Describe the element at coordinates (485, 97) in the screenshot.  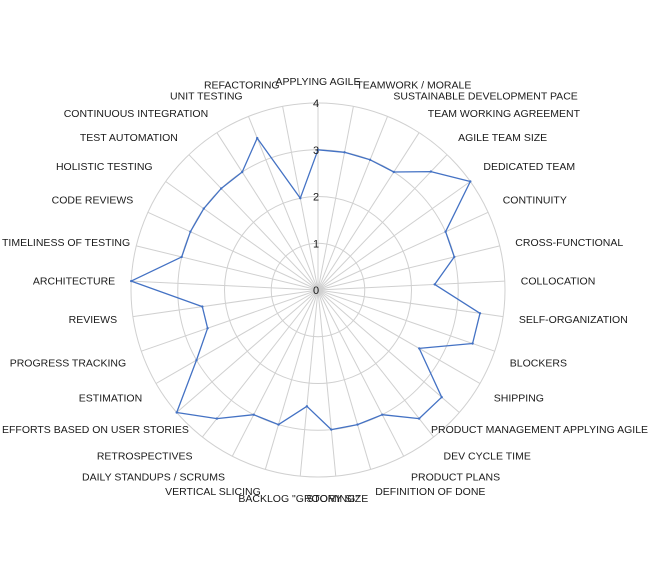
I see `category-label: SUSTAINABLE DEVELOPMENT PACE` at that location.